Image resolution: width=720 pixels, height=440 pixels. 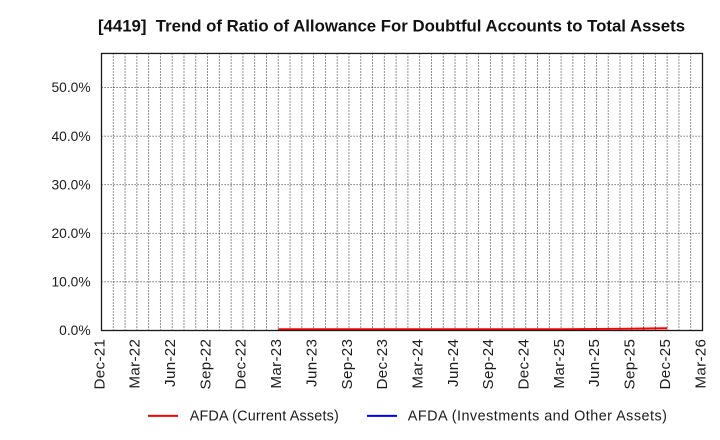 I want to click on svg-text: Sep-25, so click(x=630, y=364).